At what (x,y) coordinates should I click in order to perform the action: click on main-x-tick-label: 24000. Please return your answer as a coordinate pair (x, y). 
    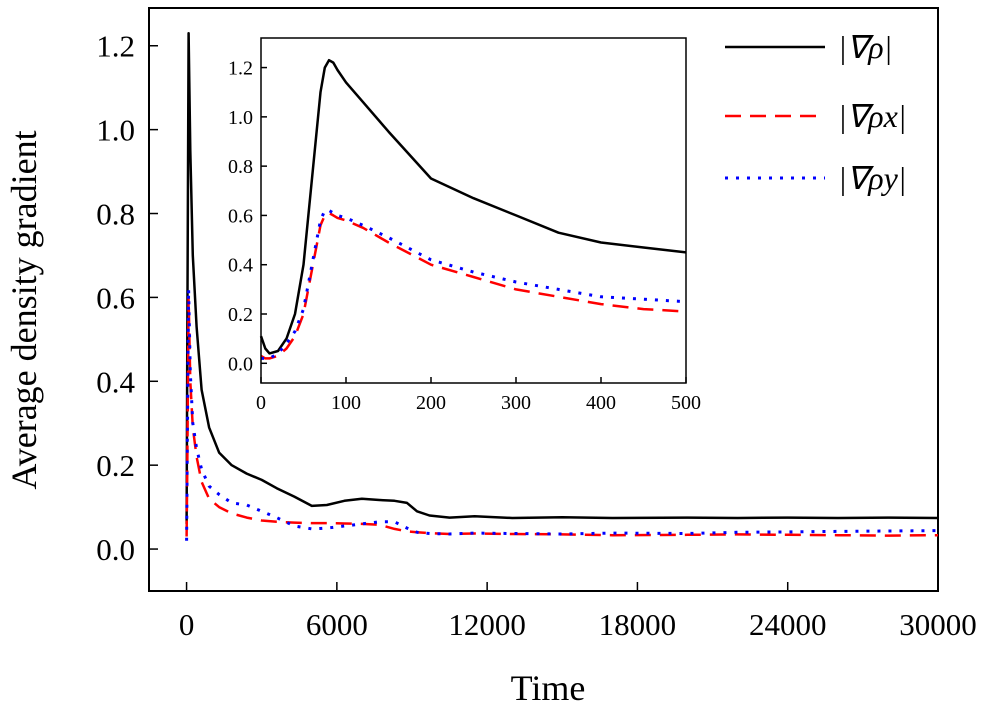
    Looking at the image, I should click on (788, 624).